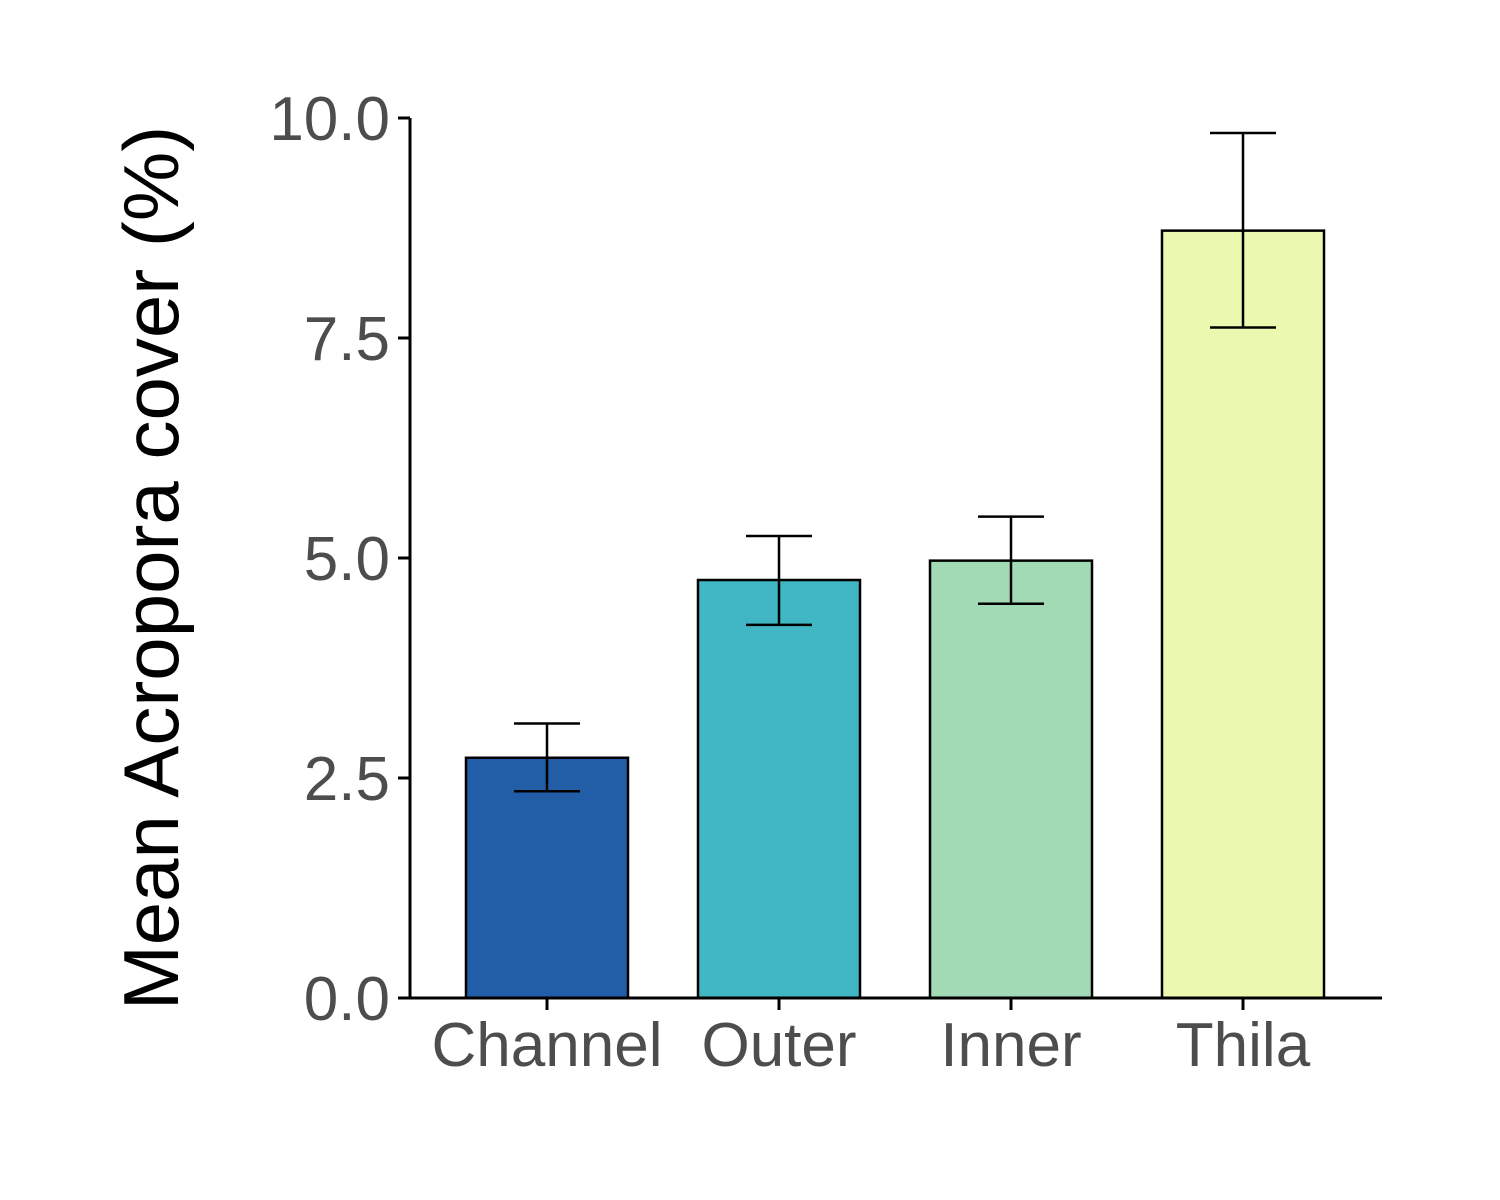 The width and height of the screenshot is (1500, 1200). What do you see at coordinates (547, 878) in the screenshot?
I see `bar-channel` at bounding box center [547, 878].